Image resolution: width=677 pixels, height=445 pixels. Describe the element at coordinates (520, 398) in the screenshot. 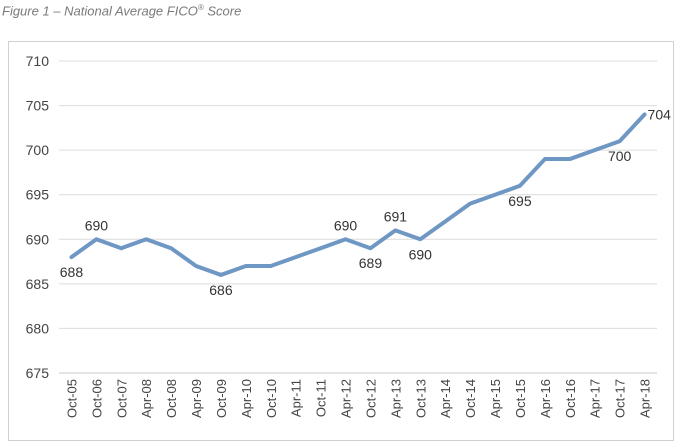

I see `x-tick-label: Oct-15` at that location.